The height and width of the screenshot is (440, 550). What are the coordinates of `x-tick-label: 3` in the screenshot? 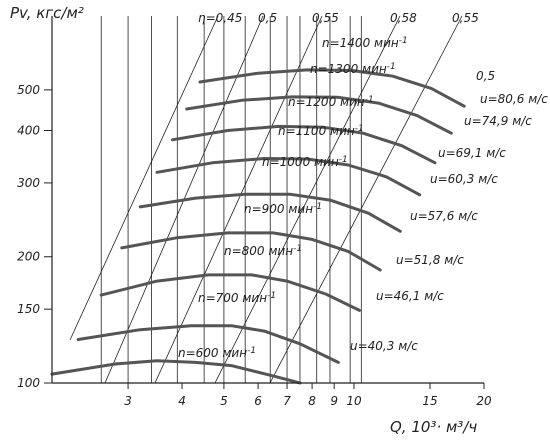 It's located at (128, 401).